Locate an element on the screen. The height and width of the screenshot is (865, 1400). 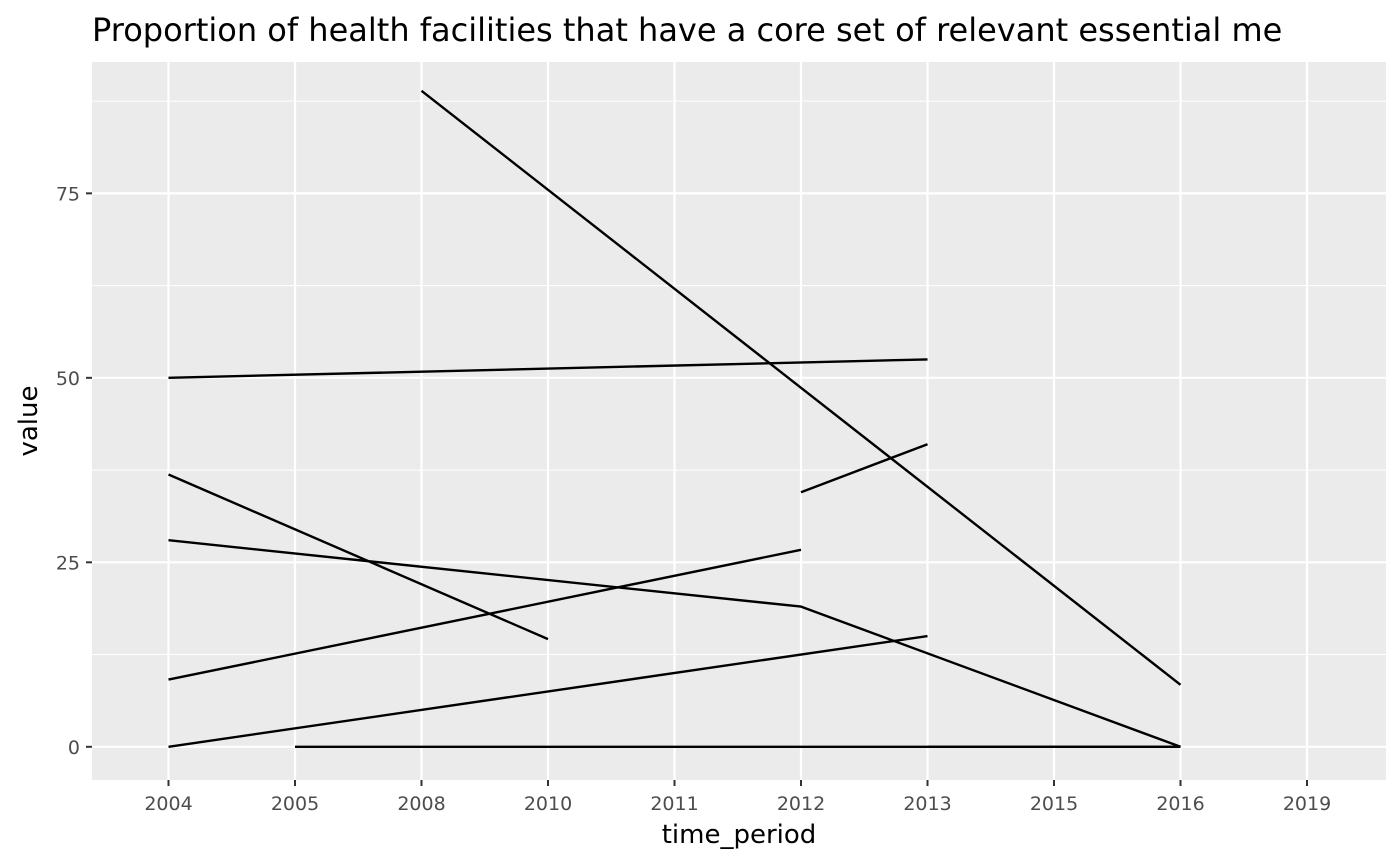
x-tick-label: 2013 is located at coordinates (927, 804).